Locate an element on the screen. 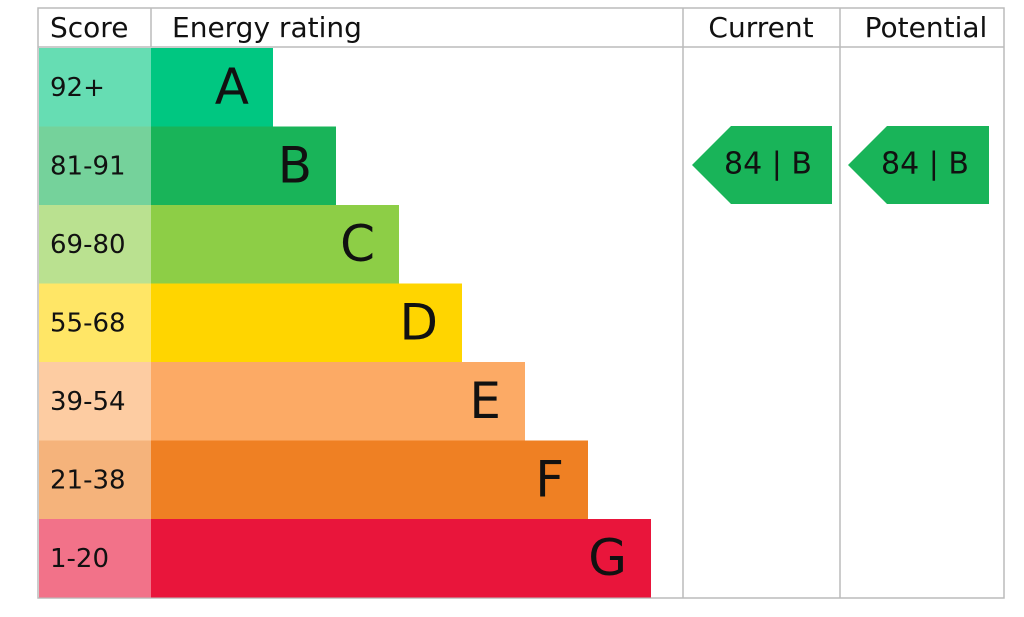 The height and width of the screenshot is (617, 1024). potential-marker: 84 | B is located at coordinates (918, 165).